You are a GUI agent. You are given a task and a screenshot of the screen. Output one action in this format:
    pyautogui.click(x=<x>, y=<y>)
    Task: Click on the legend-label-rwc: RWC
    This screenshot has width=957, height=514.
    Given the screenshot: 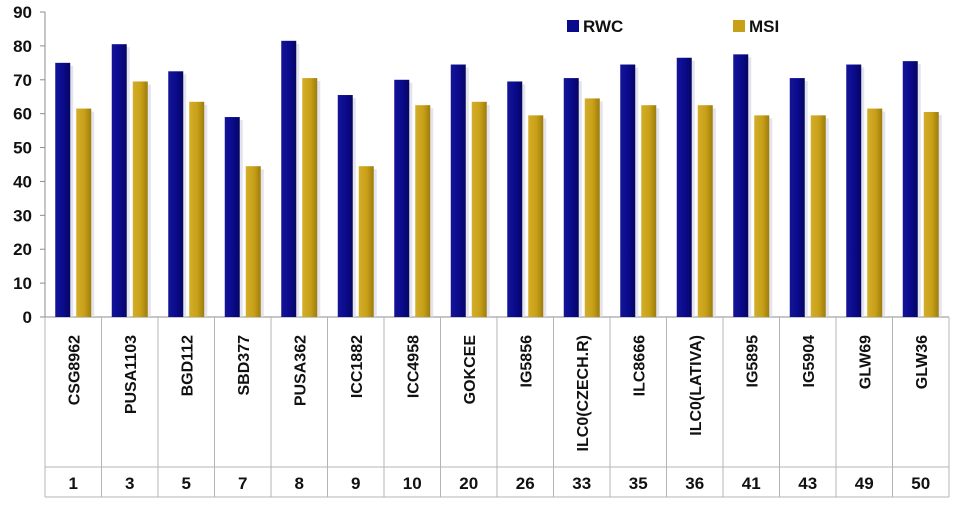 What is the action you would take?
    pyautogui.click(x=603, y=26)
    